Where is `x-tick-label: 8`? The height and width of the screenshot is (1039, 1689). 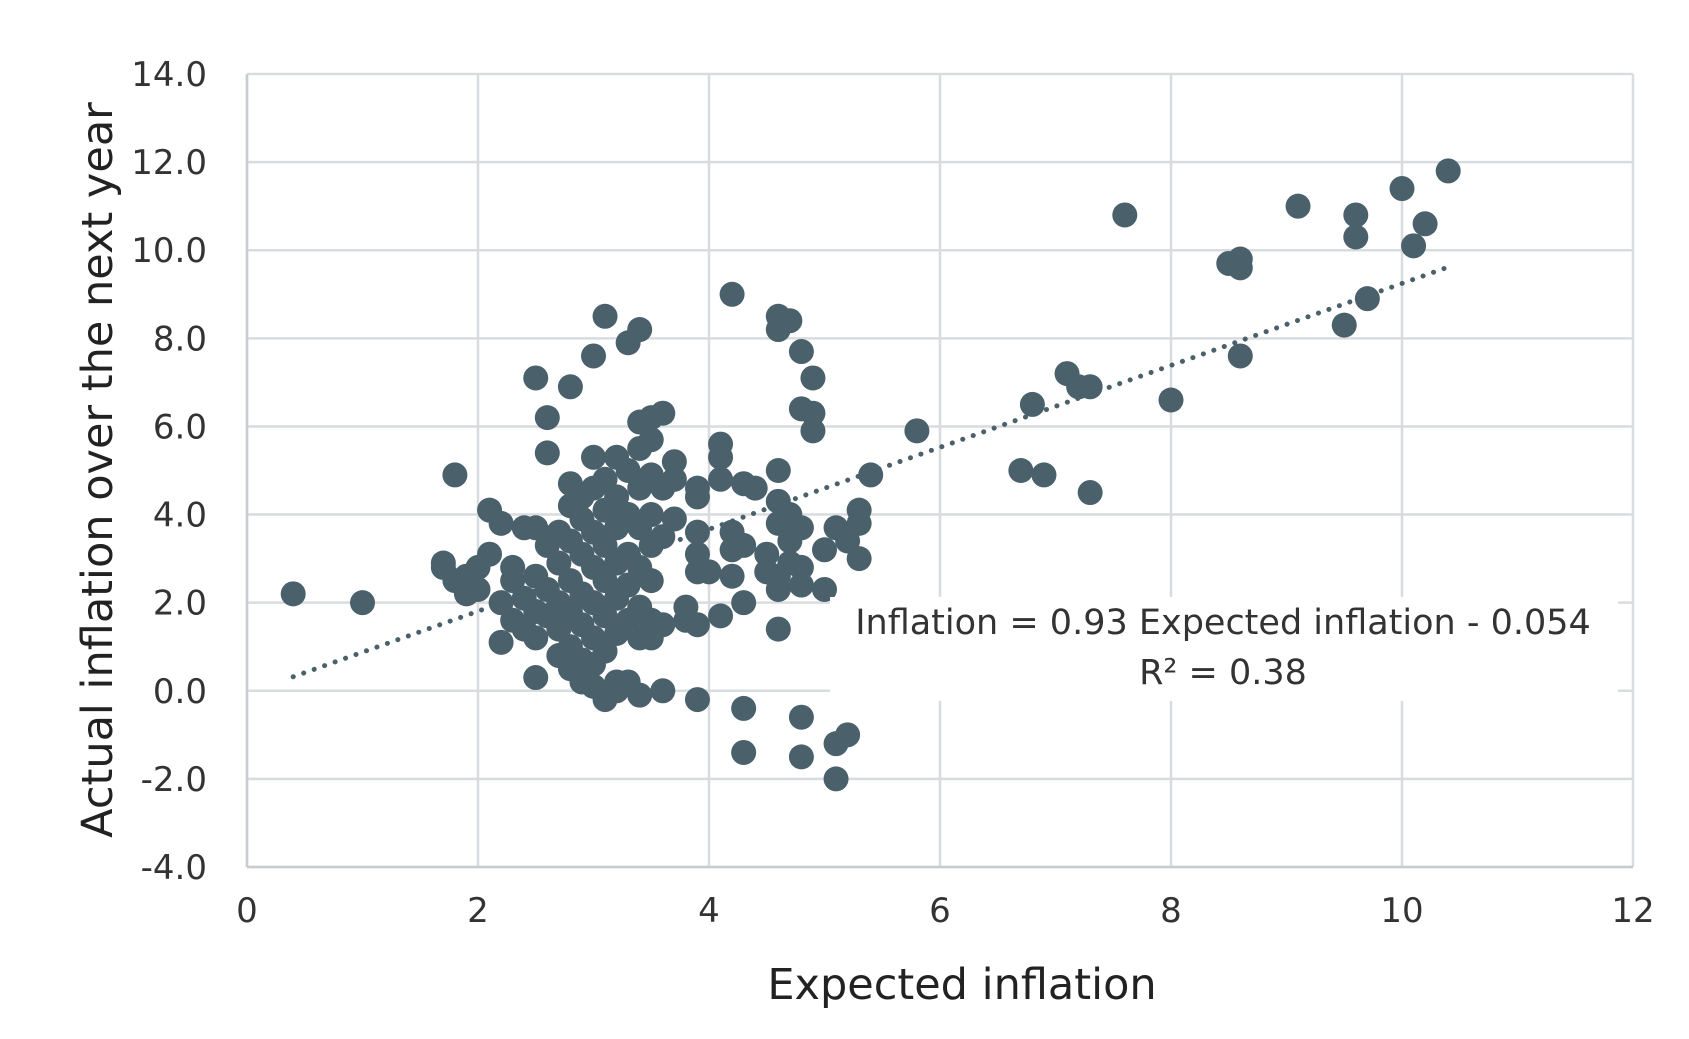
x-tick-label: 8 is located at coordinates (1171, 911).